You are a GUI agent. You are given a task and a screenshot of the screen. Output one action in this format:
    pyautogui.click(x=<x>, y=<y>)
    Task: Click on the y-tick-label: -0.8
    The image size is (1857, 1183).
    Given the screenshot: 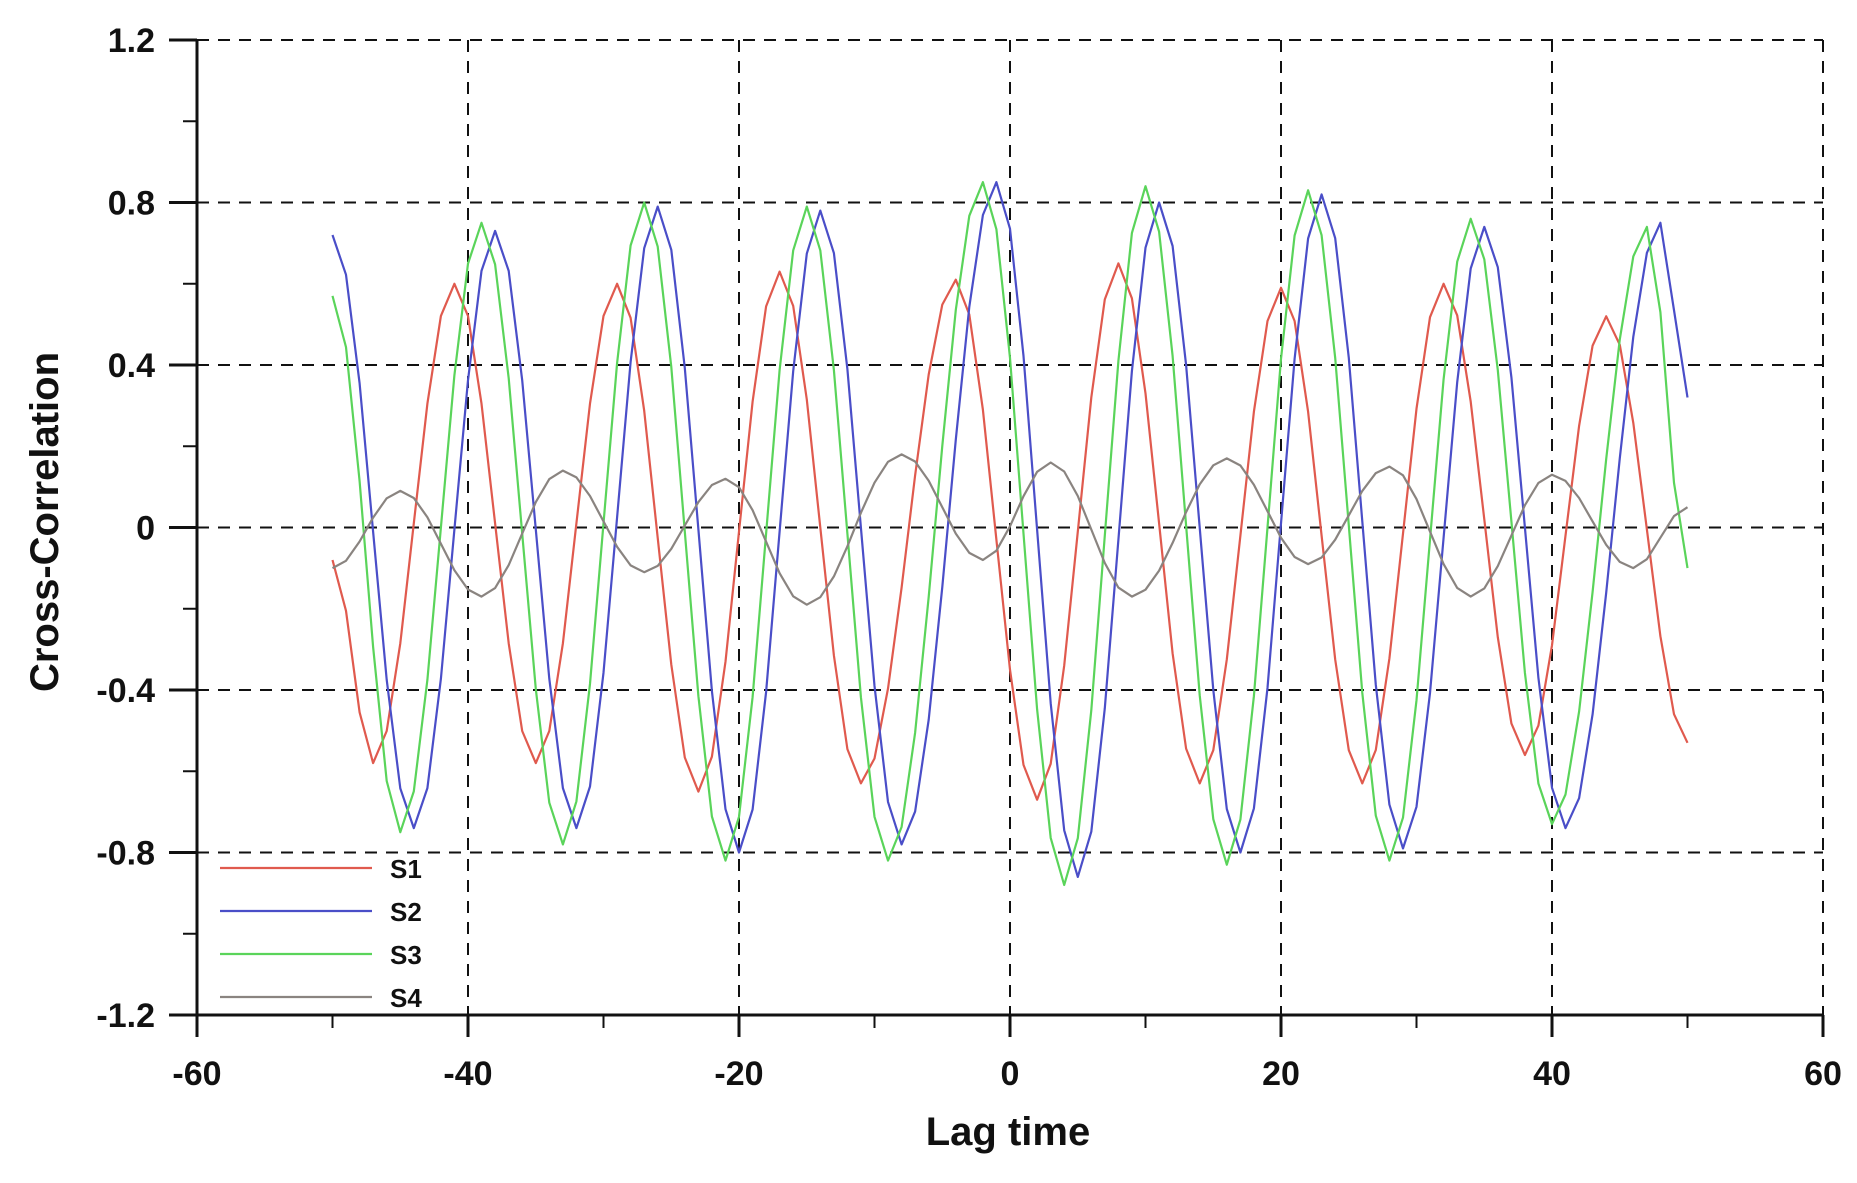 What is the action you would take?
    pyautogui.click(x=125, y=854)
    